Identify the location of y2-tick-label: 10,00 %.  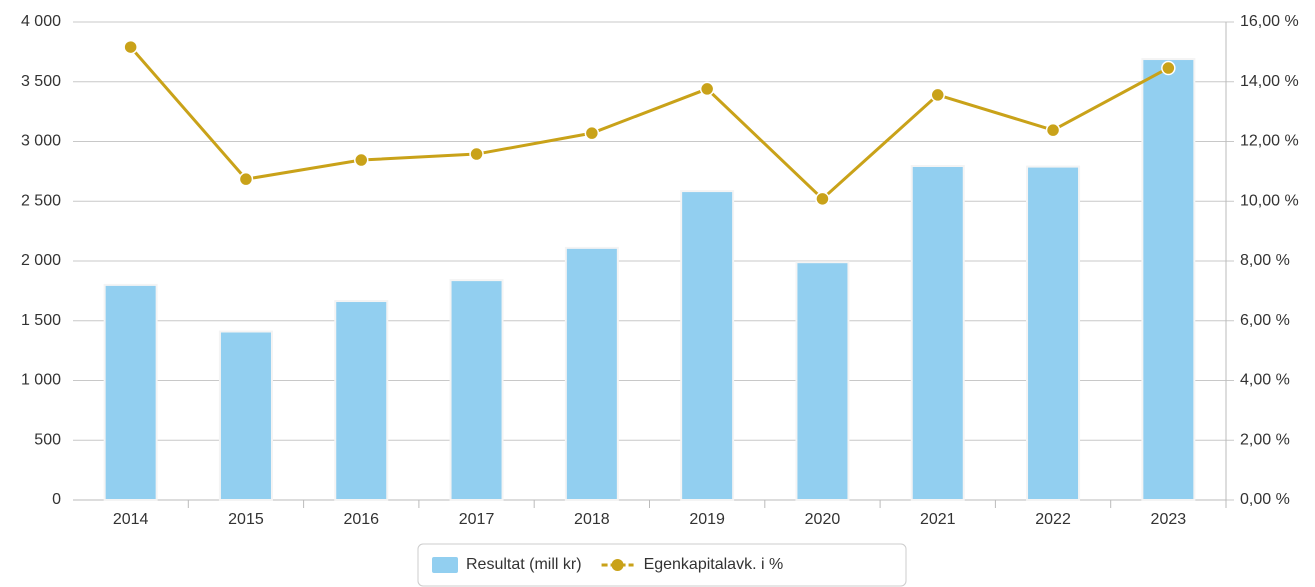
(1269, 200).